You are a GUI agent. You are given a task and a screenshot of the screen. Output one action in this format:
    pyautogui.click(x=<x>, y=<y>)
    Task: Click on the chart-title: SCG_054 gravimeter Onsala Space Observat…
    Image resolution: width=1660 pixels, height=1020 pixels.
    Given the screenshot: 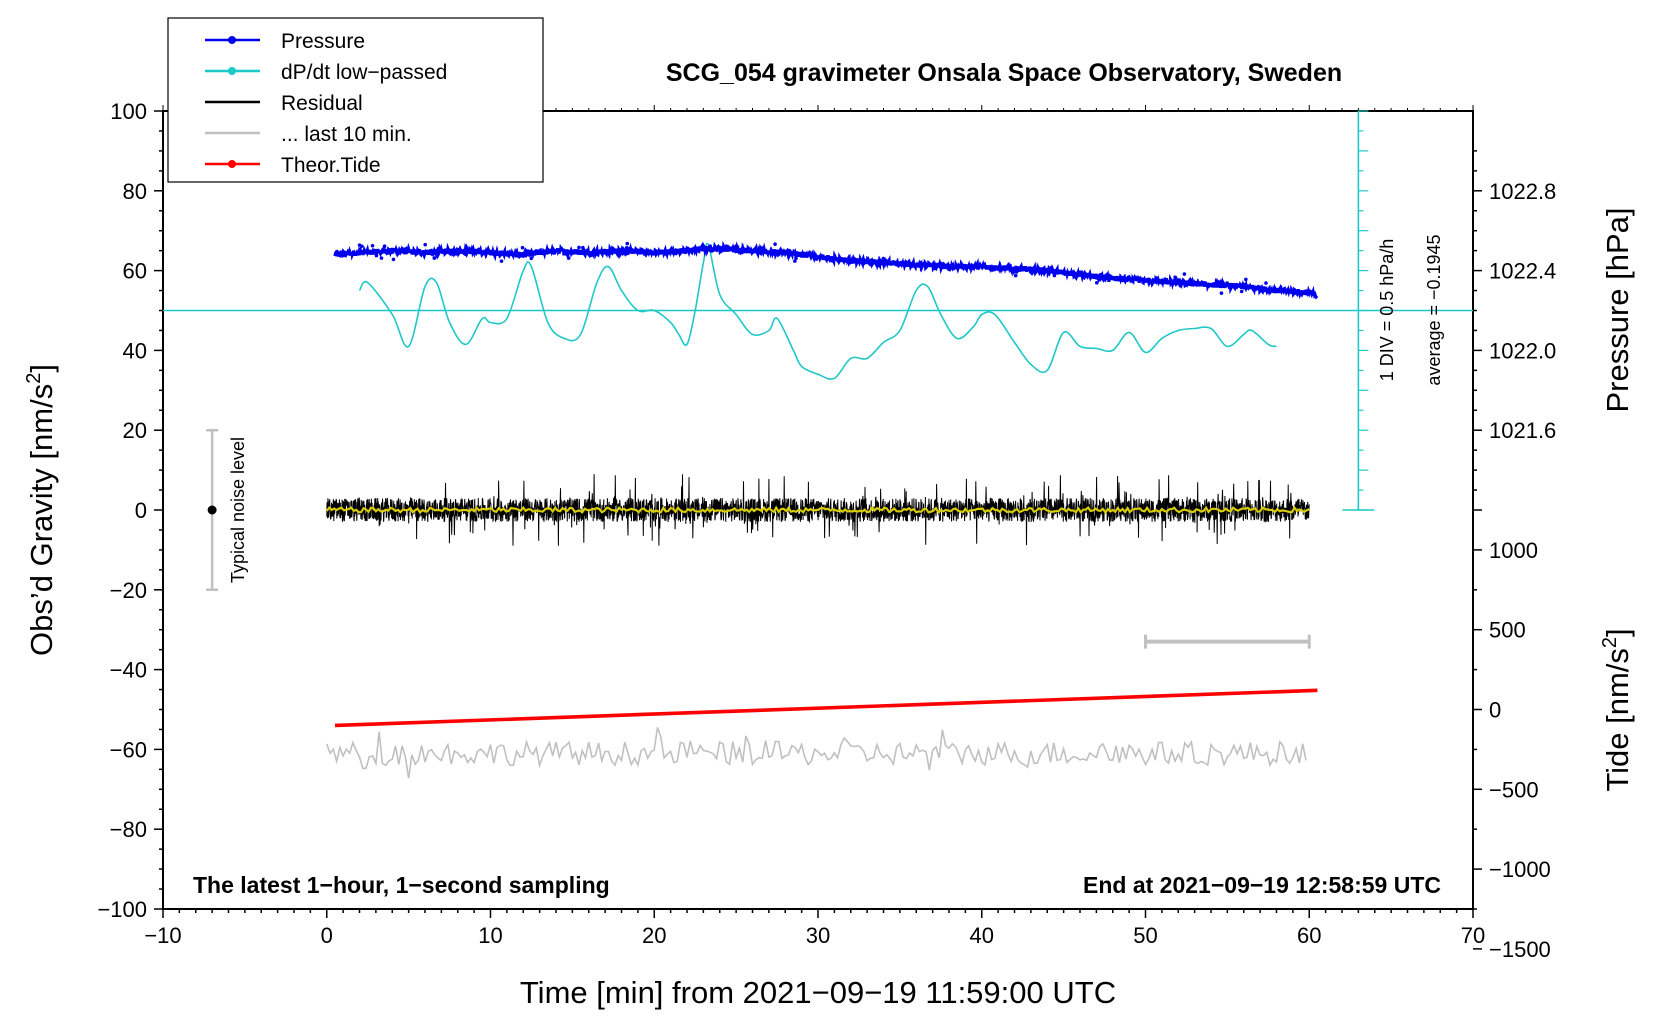 What is the action you would take?
    pyautogui.click(x=1004, y=73)
    